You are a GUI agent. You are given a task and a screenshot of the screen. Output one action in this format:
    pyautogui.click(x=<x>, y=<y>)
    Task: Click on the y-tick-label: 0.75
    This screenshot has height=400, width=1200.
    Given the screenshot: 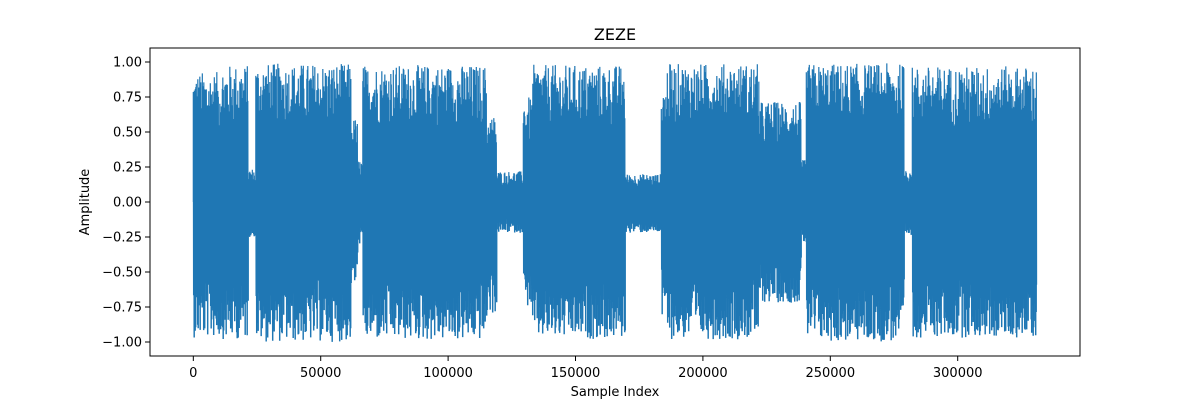 What is the action you would take?
    pyautogui.click(x=127, y=98)
    